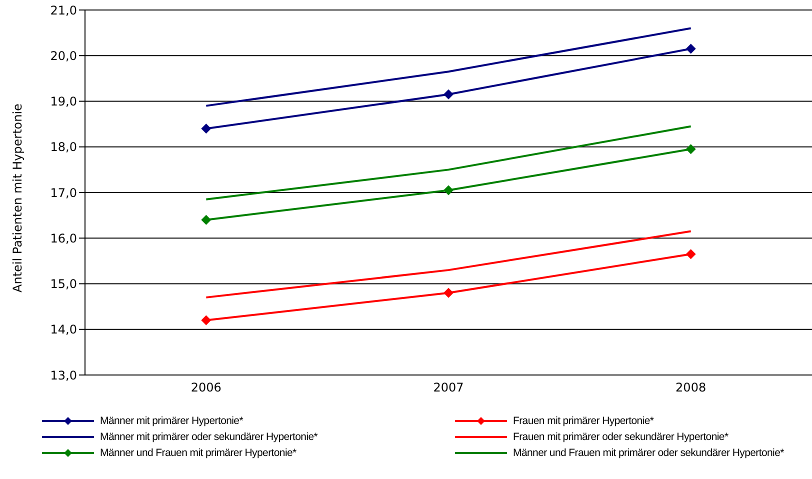 This screenshot has height=479, width=812. Describe the element at coordinates (63, 375) in the screenshot. I see `y-tick-label: 13,0` at that location.